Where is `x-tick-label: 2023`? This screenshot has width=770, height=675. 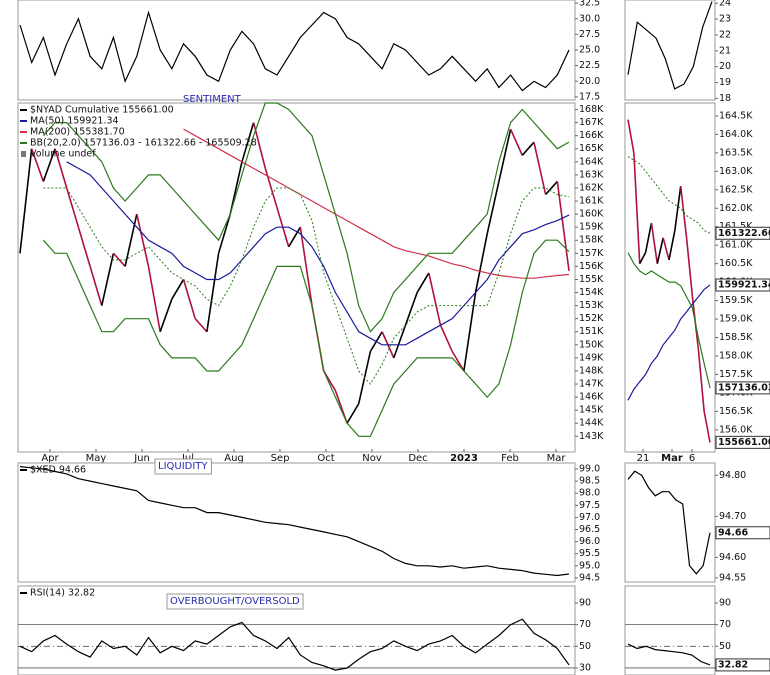 x-tick-label: 2023 is located at coordinates (464, 458).